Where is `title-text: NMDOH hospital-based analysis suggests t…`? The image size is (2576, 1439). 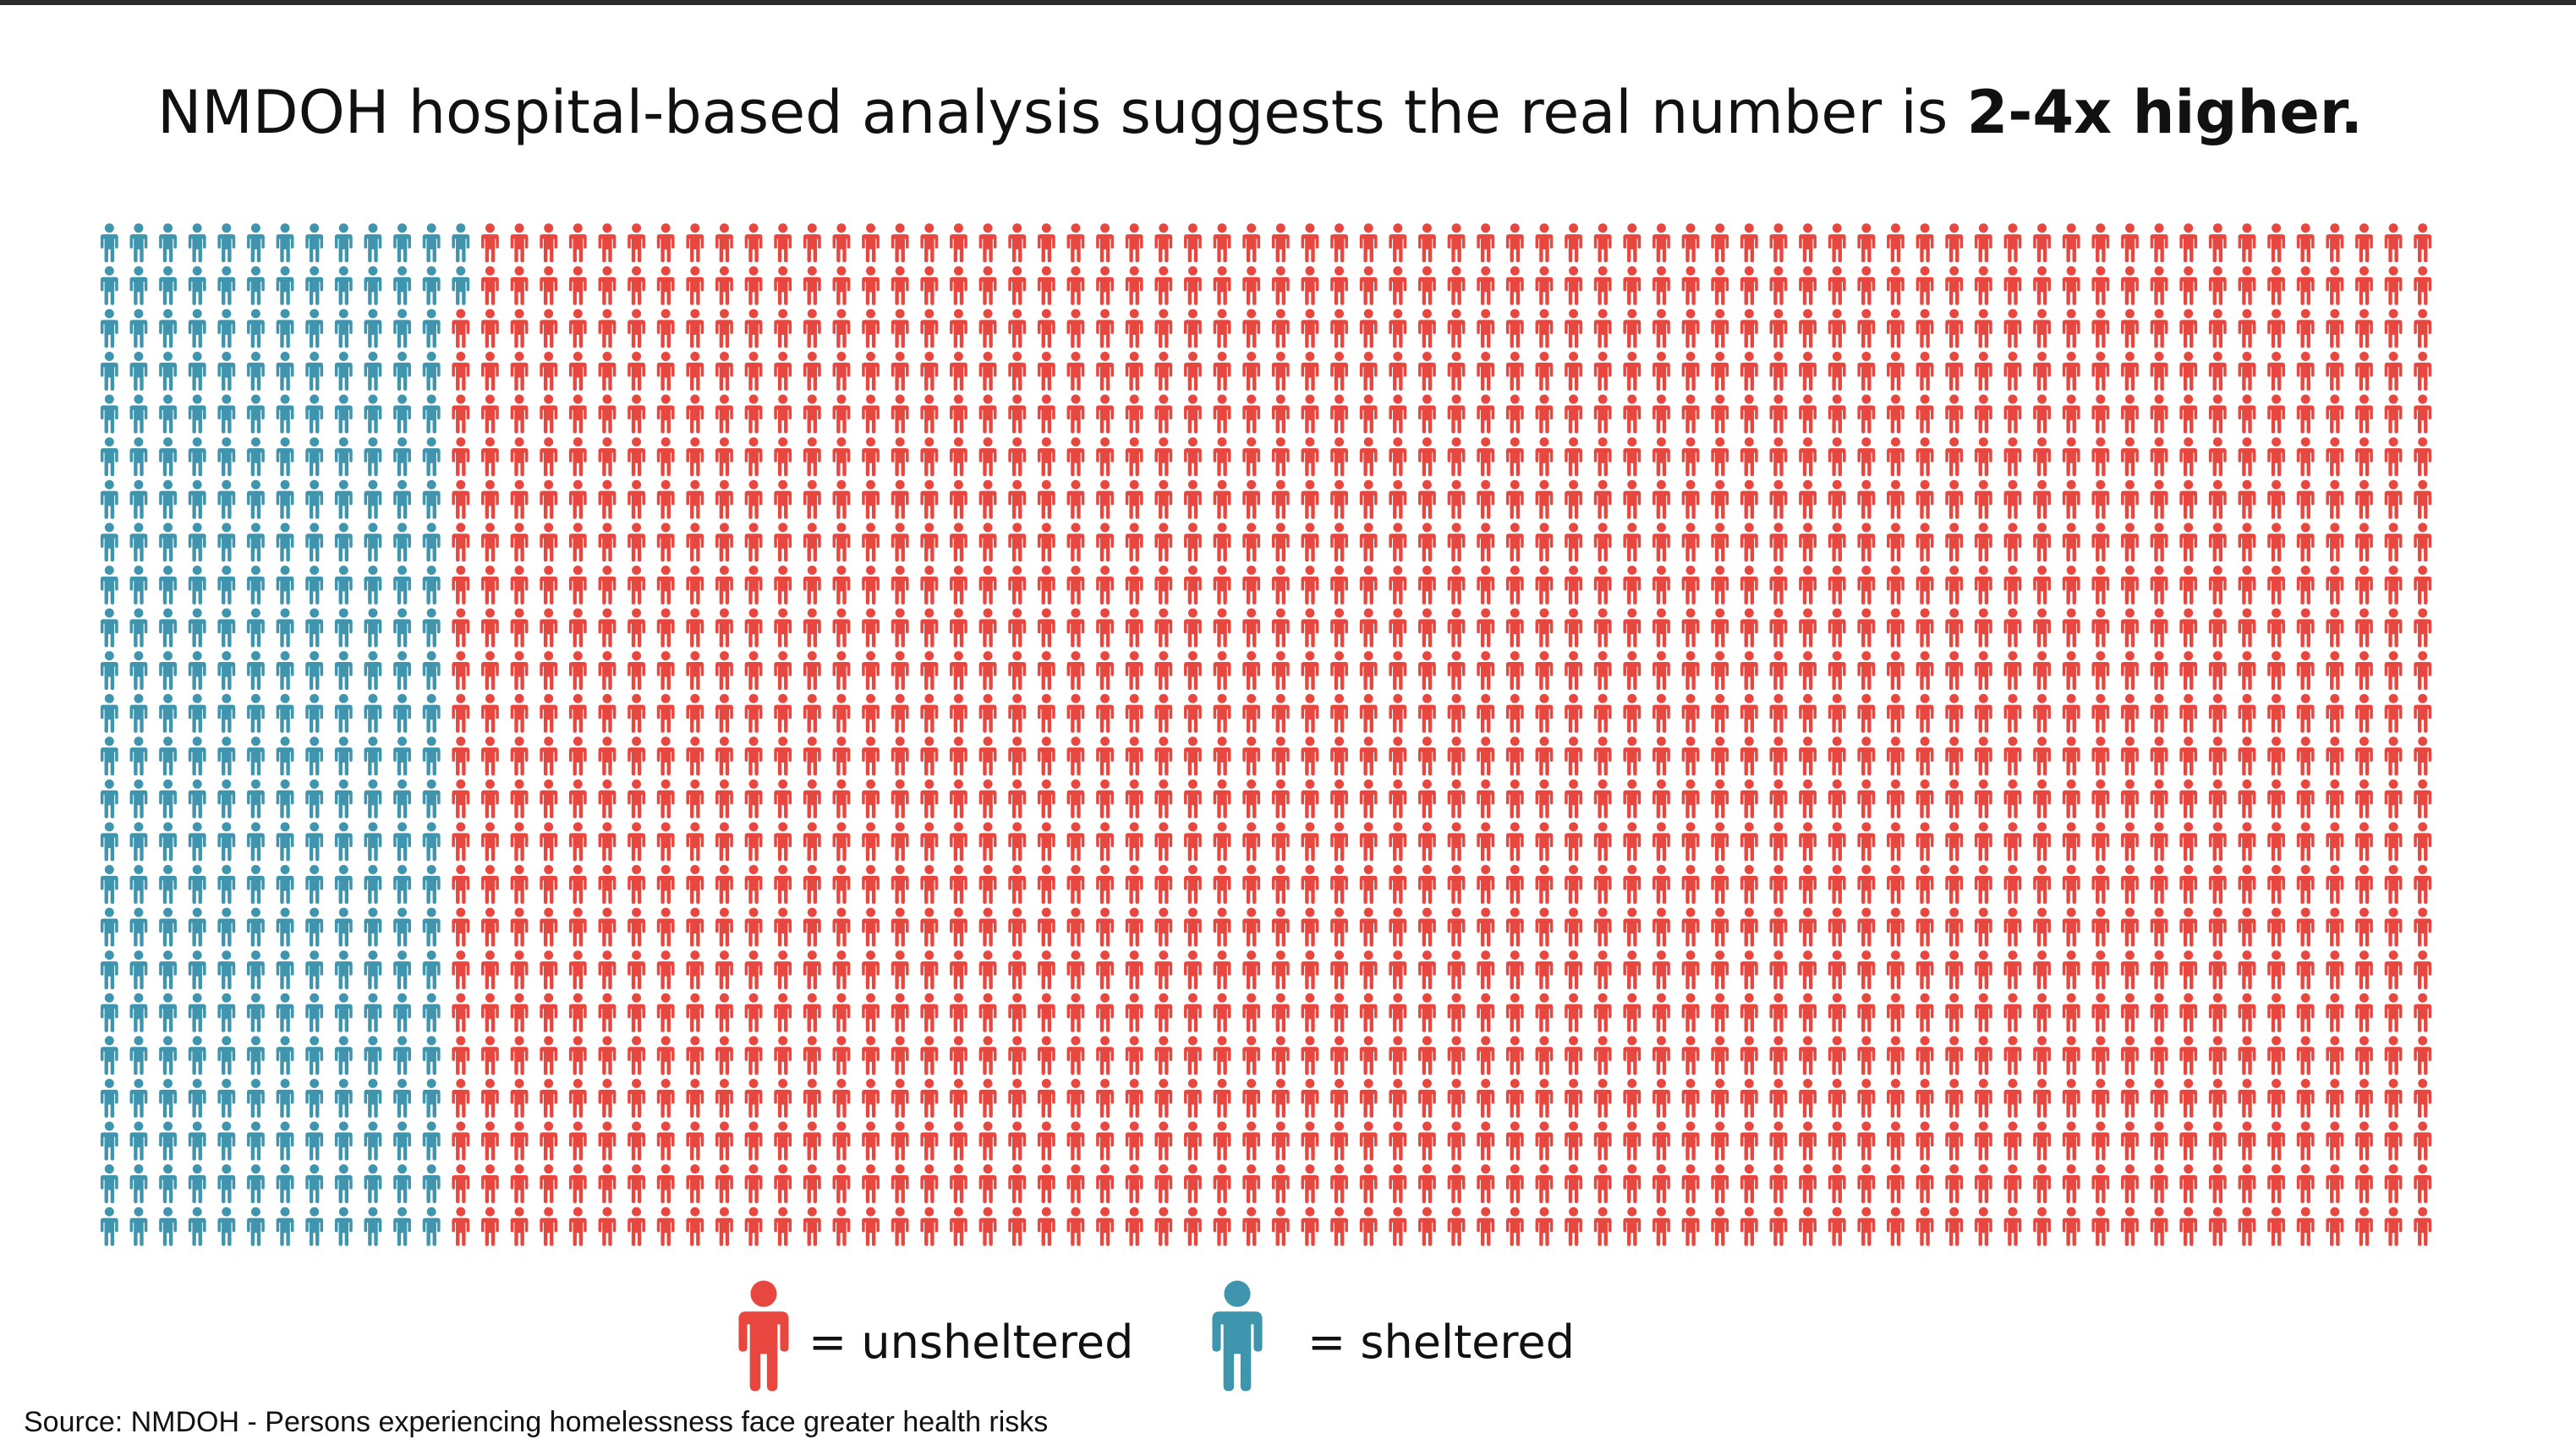
title-text: NMDOH hospital-based analysis suggests t… is located at coordinates (1052, 112).